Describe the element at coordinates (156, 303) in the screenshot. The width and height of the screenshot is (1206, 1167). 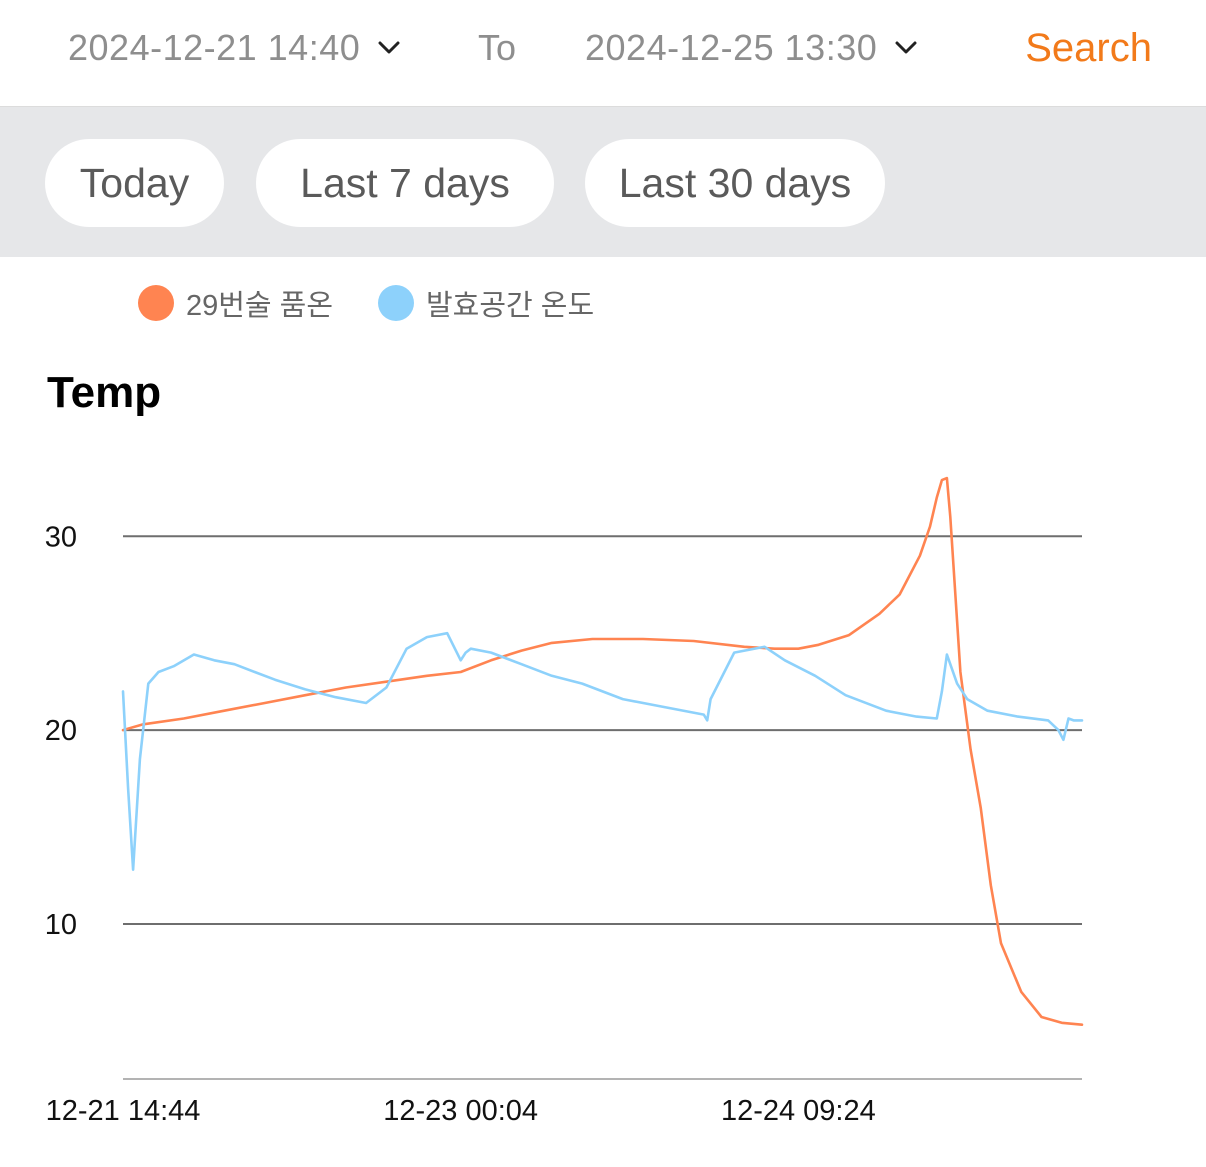
I see `legend-dot-orange` at that location.